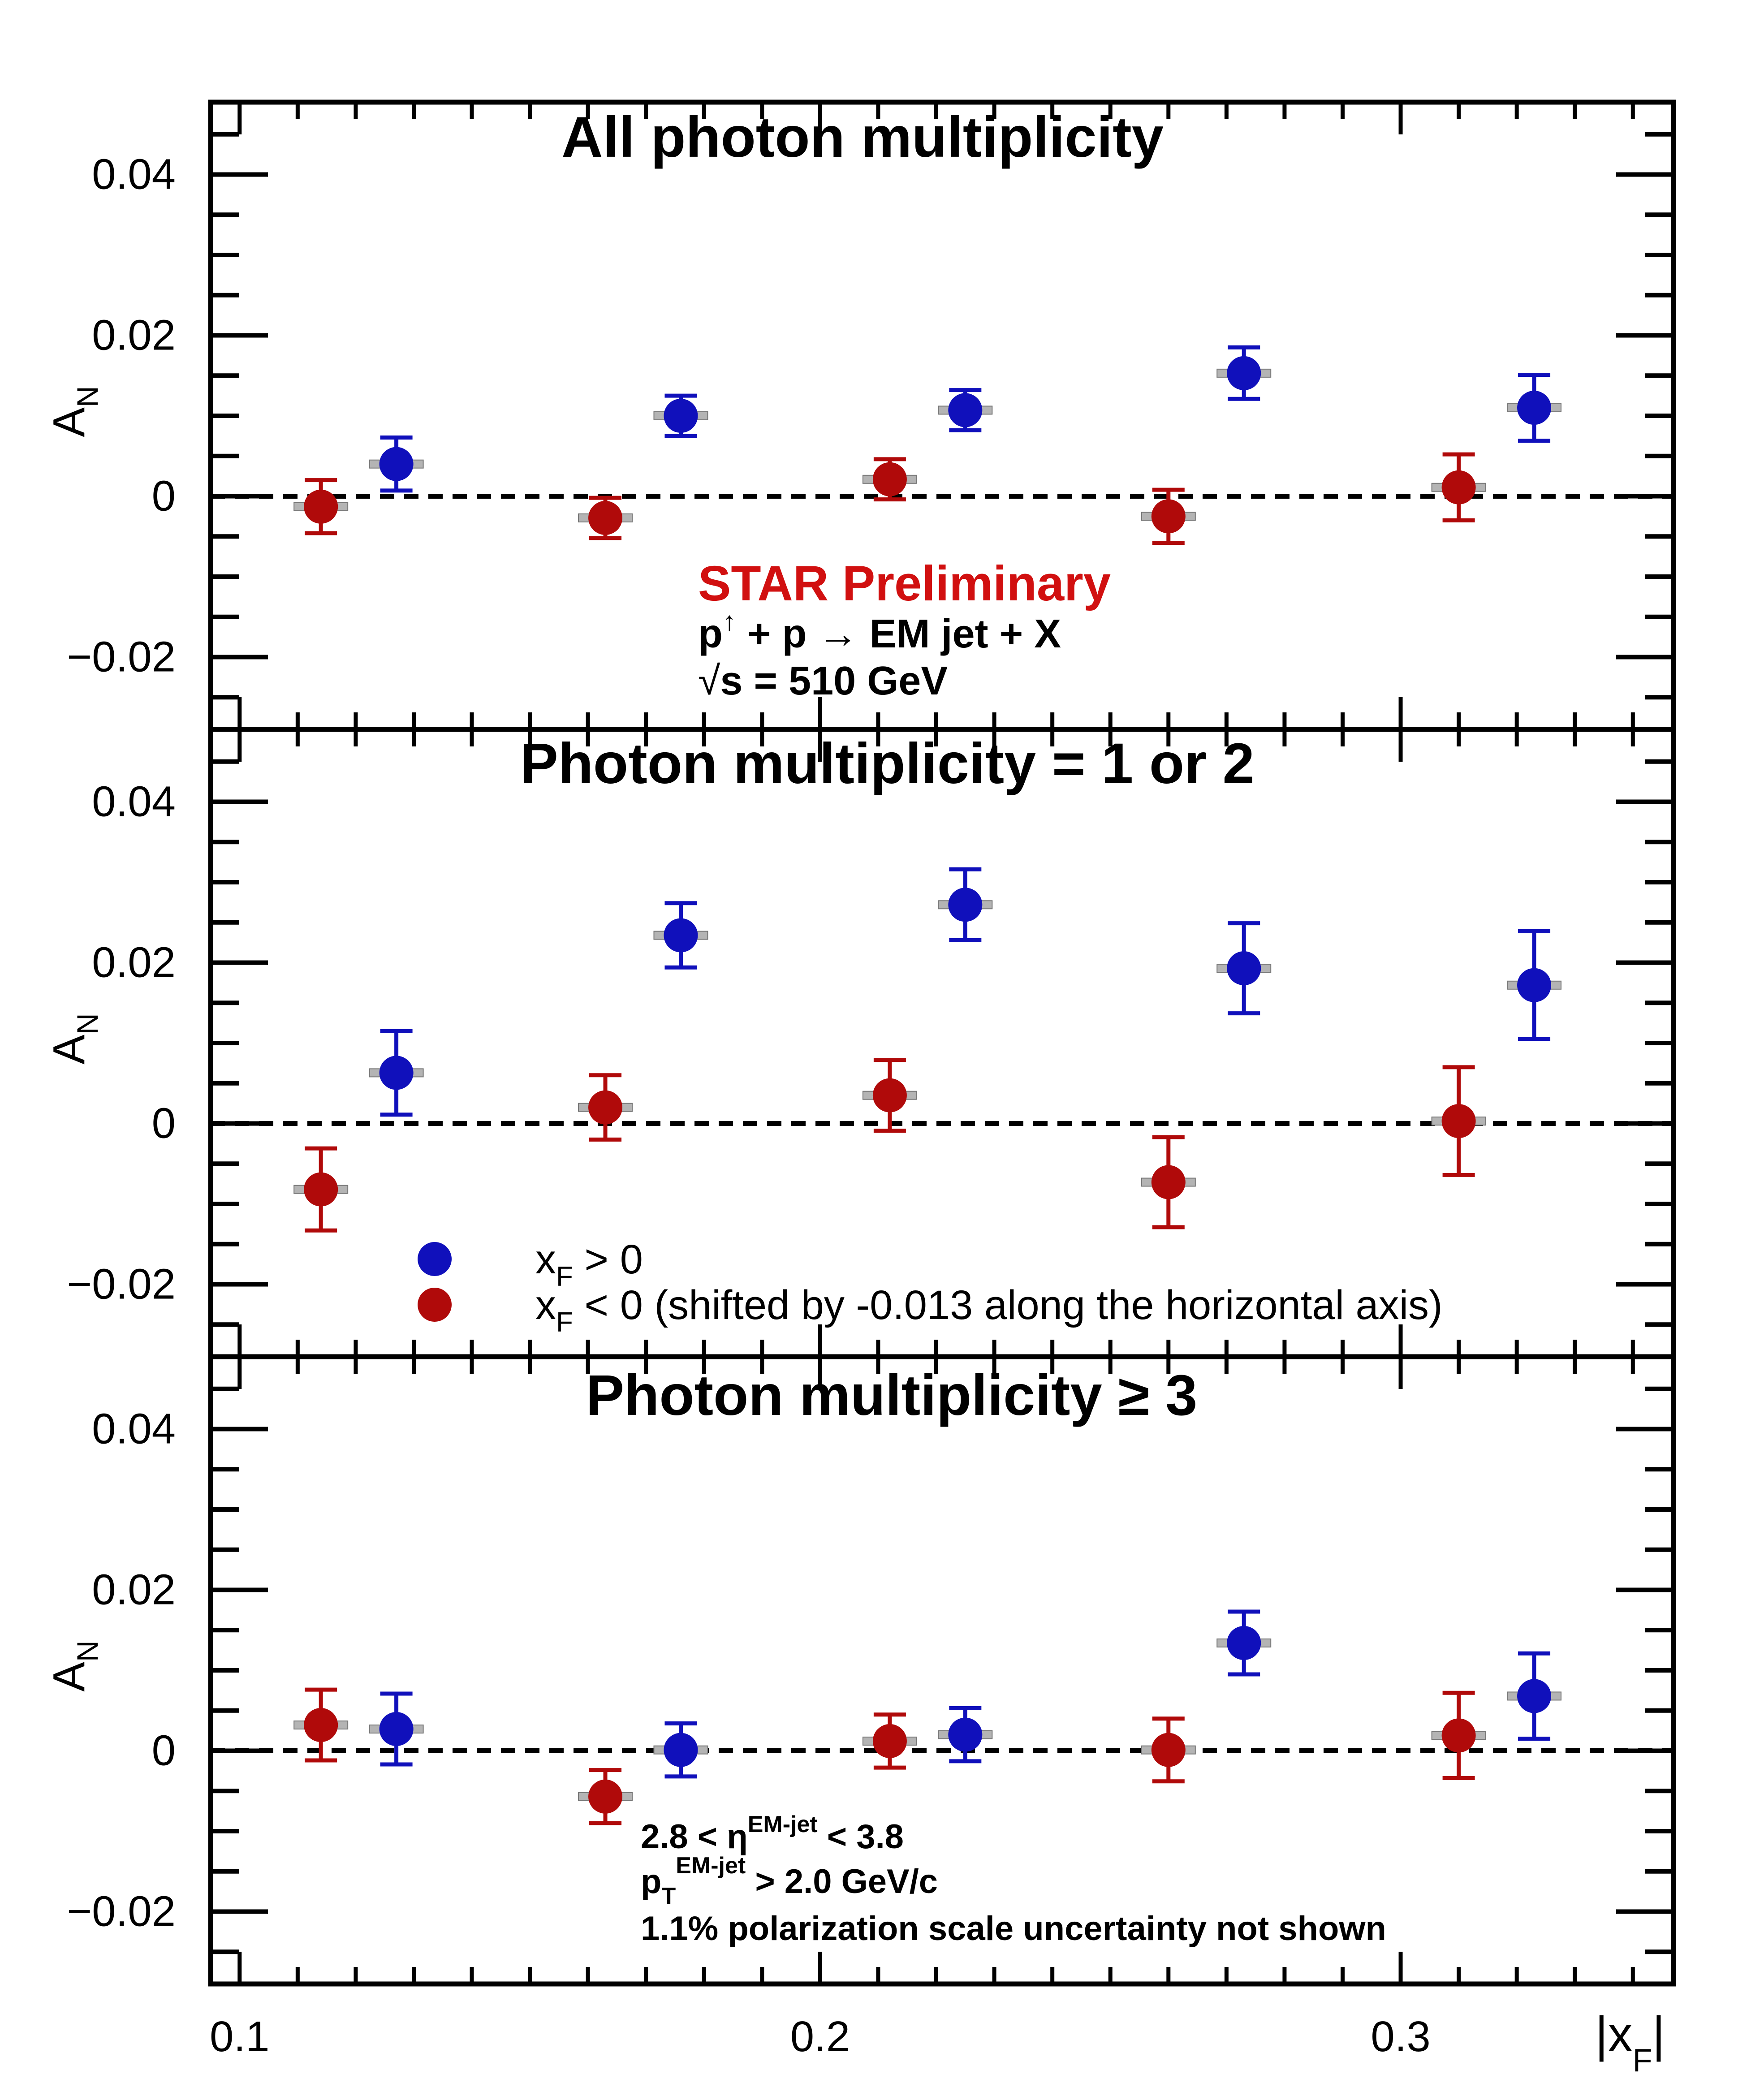 This screenshot has width=1764, height=2100. Describe the element at coordinates (709, 681) in the screenshot. I see `energy-sqrt: √` at that location.